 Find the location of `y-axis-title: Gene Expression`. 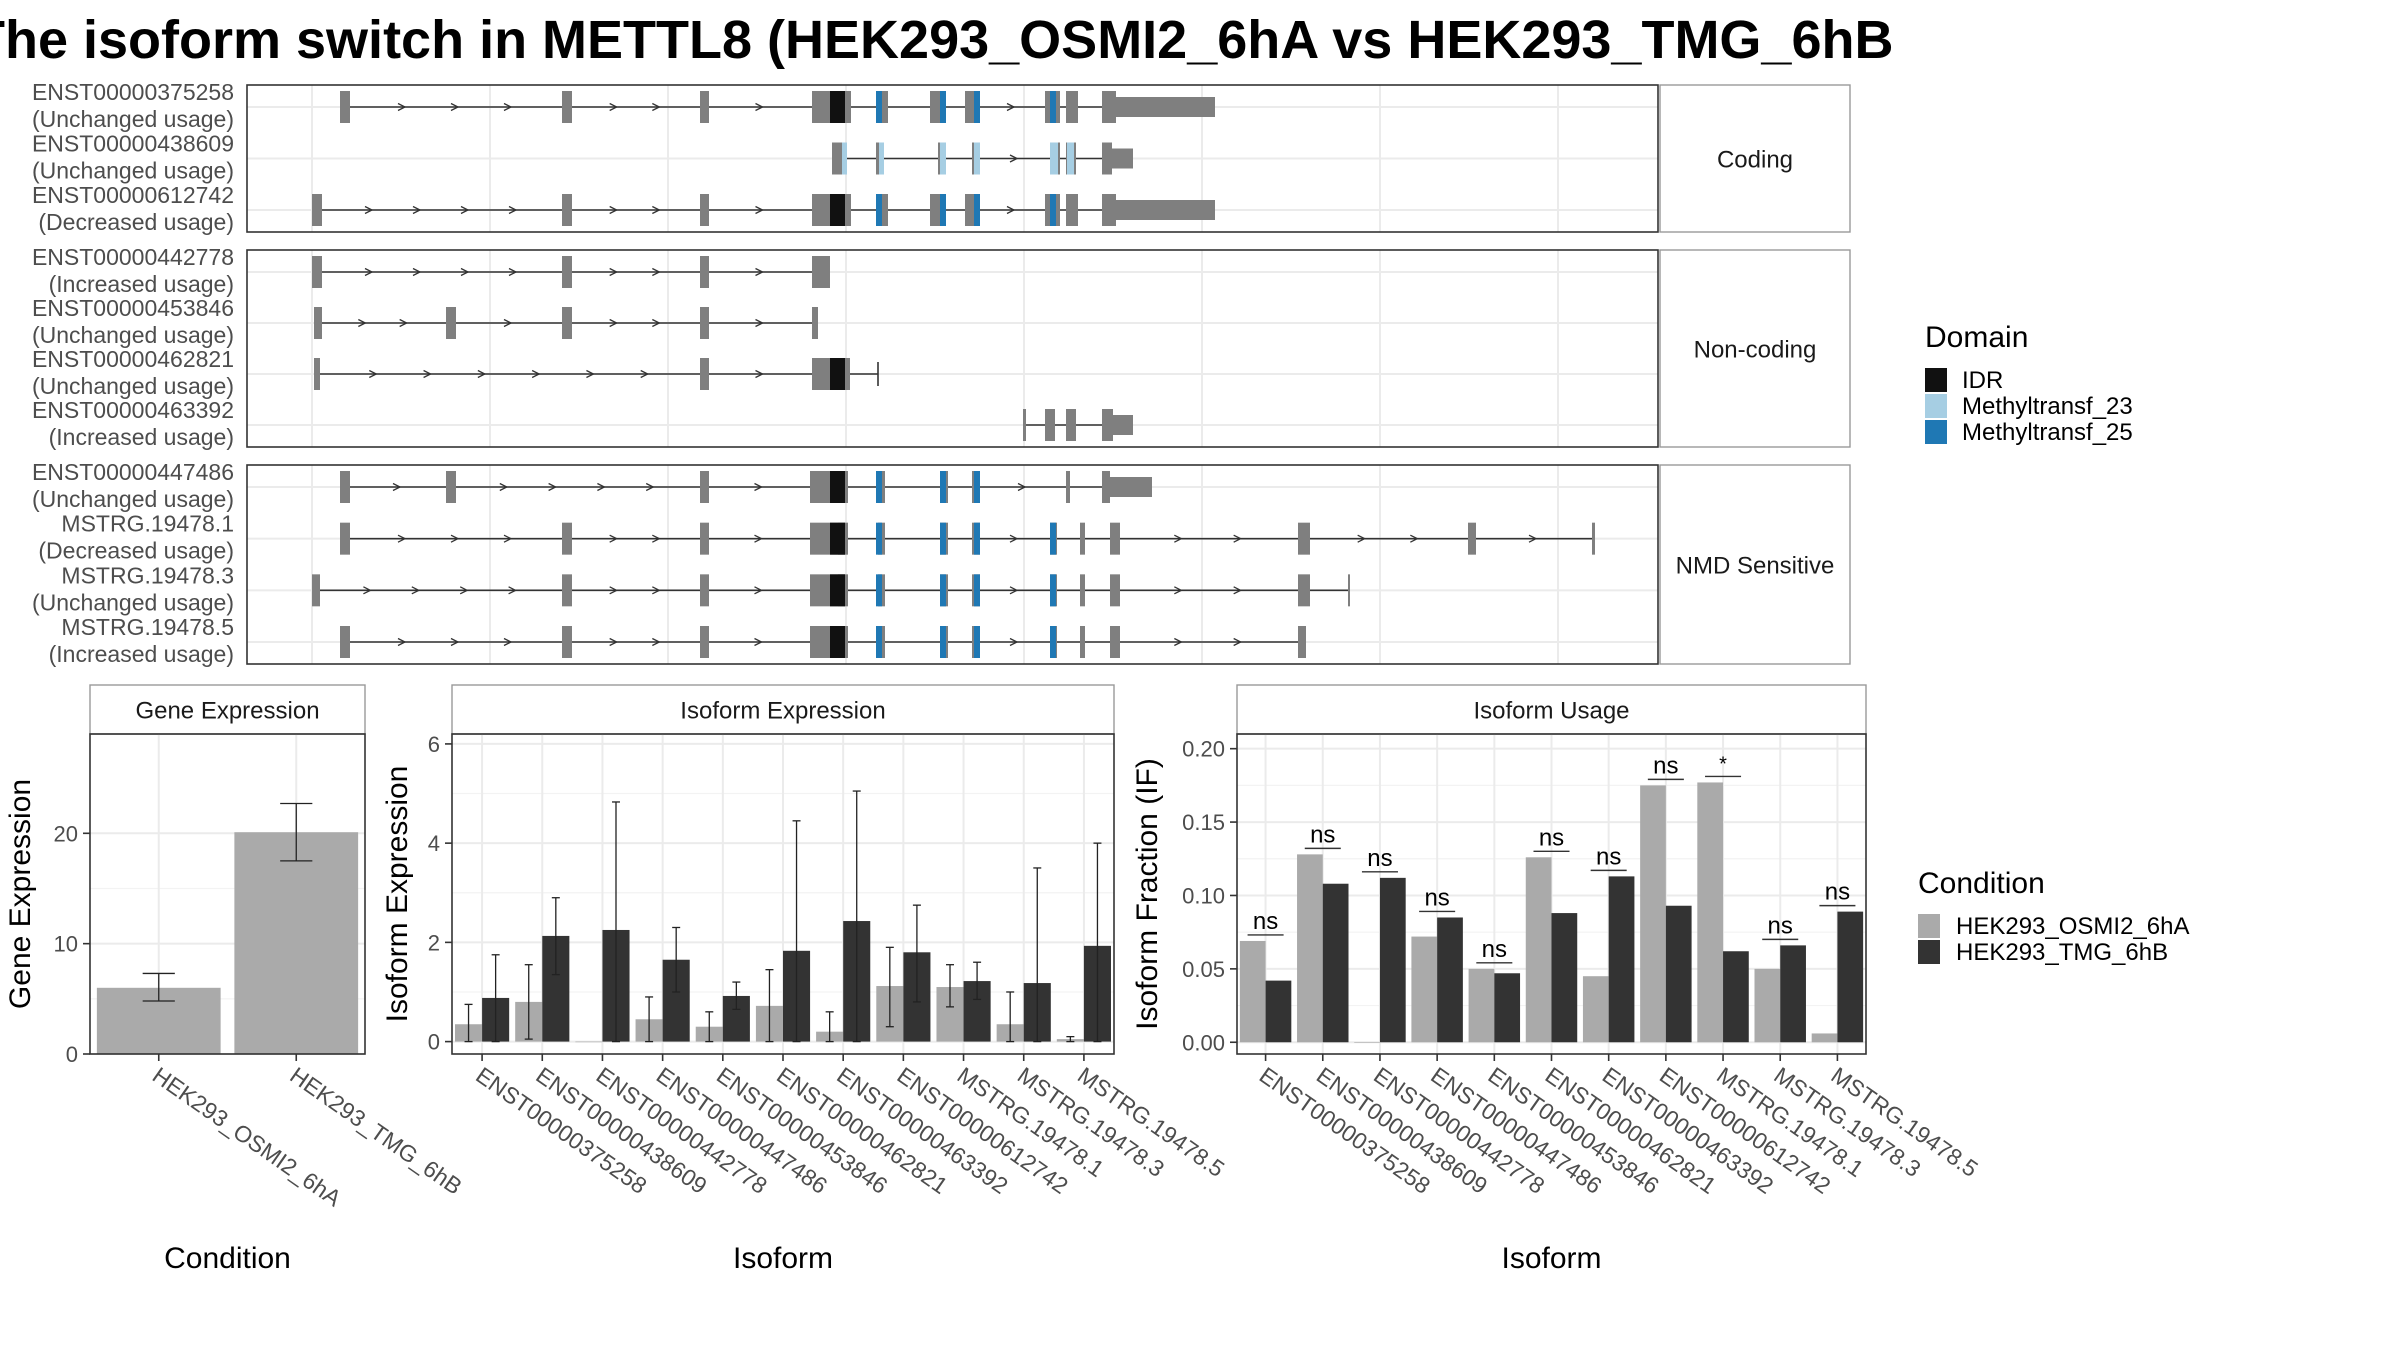

y-axis-title: Gene Expression is located at coordinates (20, 894).